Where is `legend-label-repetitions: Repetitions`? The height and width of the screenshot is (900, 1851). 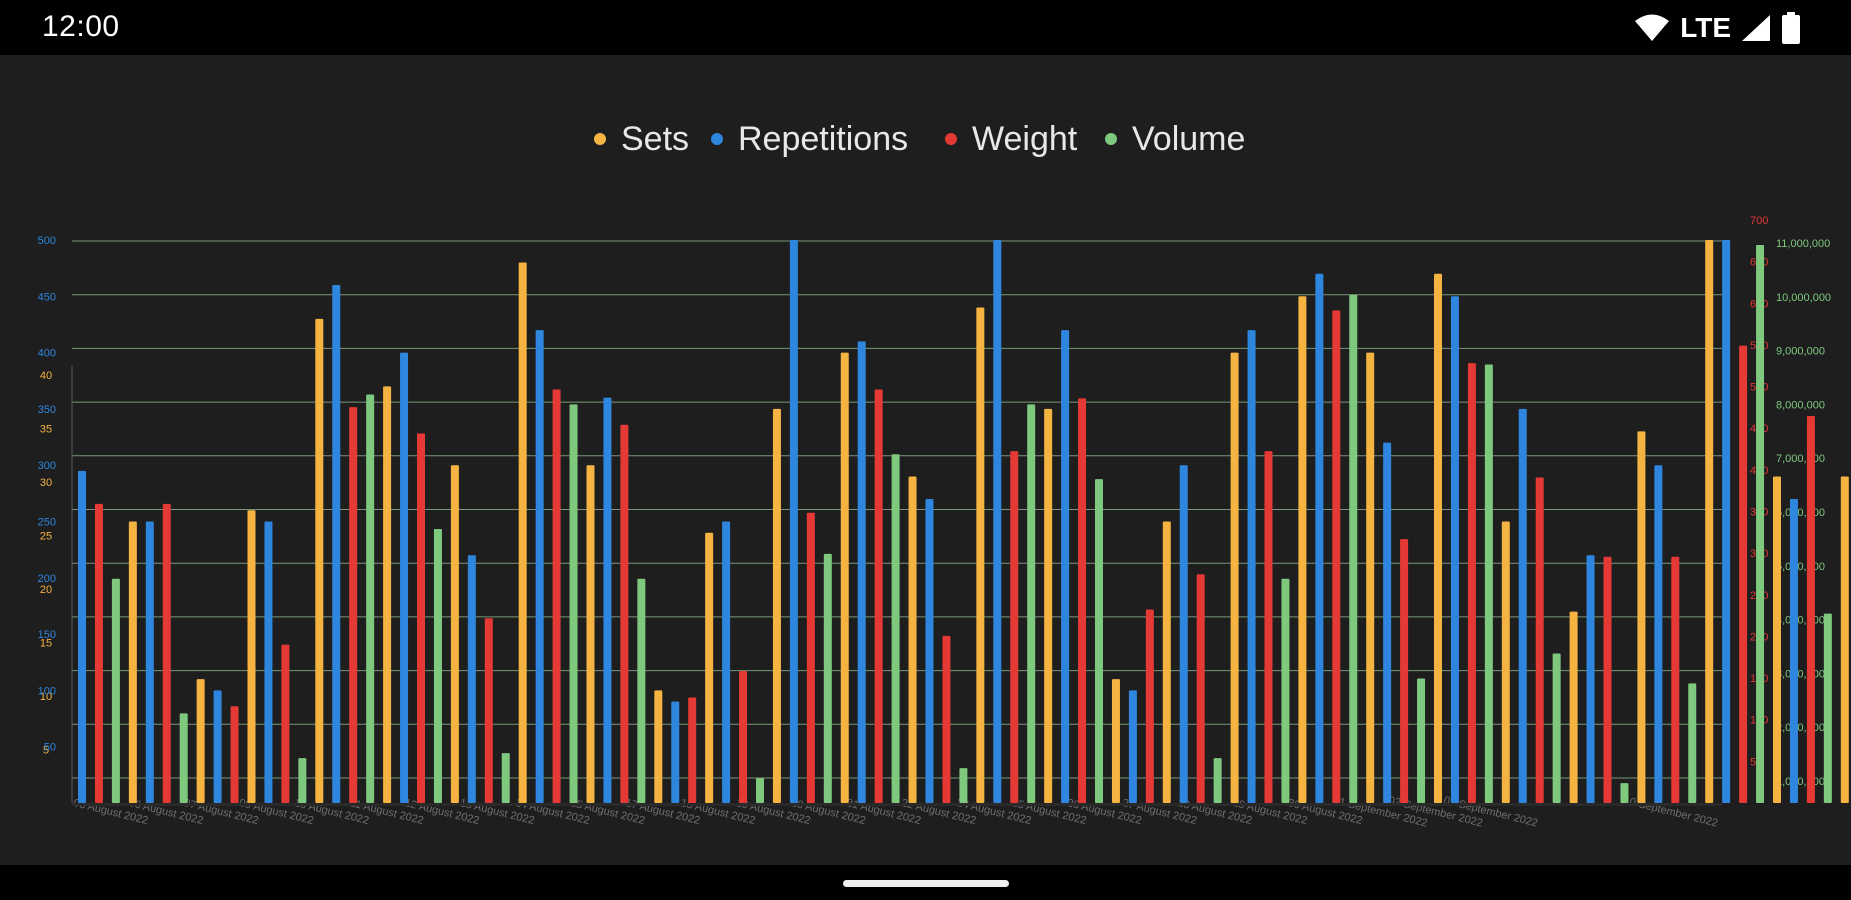 legend-label-repetitions: Repetitions is located at coordinates (823, 139).